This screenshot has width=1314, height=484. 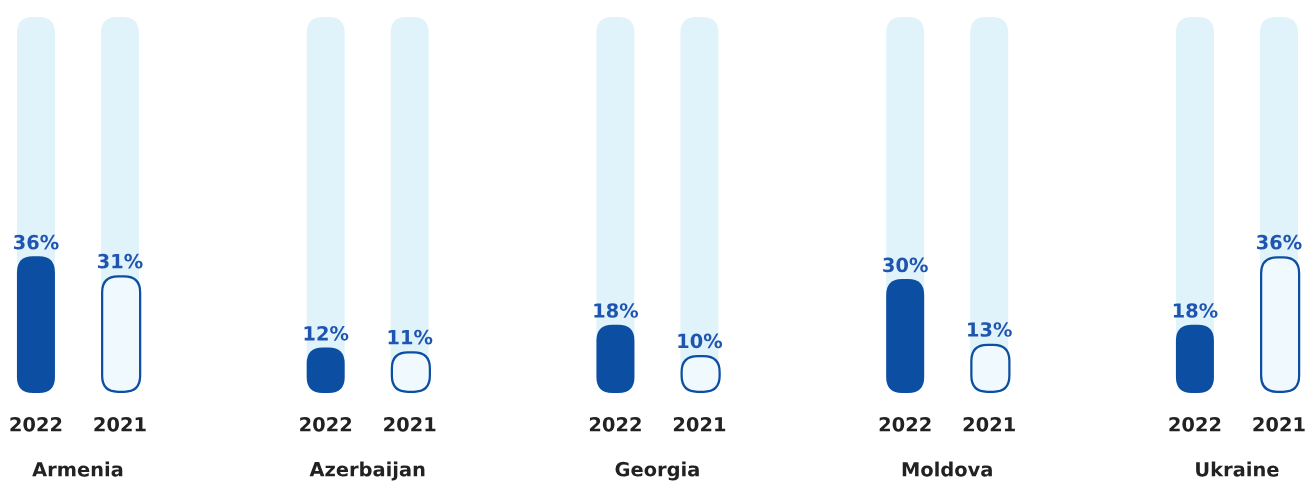 What do you see at coordinates (990, 329) in the screenshot?
I see `data-label: 13%` at bounding box center [990, 329].